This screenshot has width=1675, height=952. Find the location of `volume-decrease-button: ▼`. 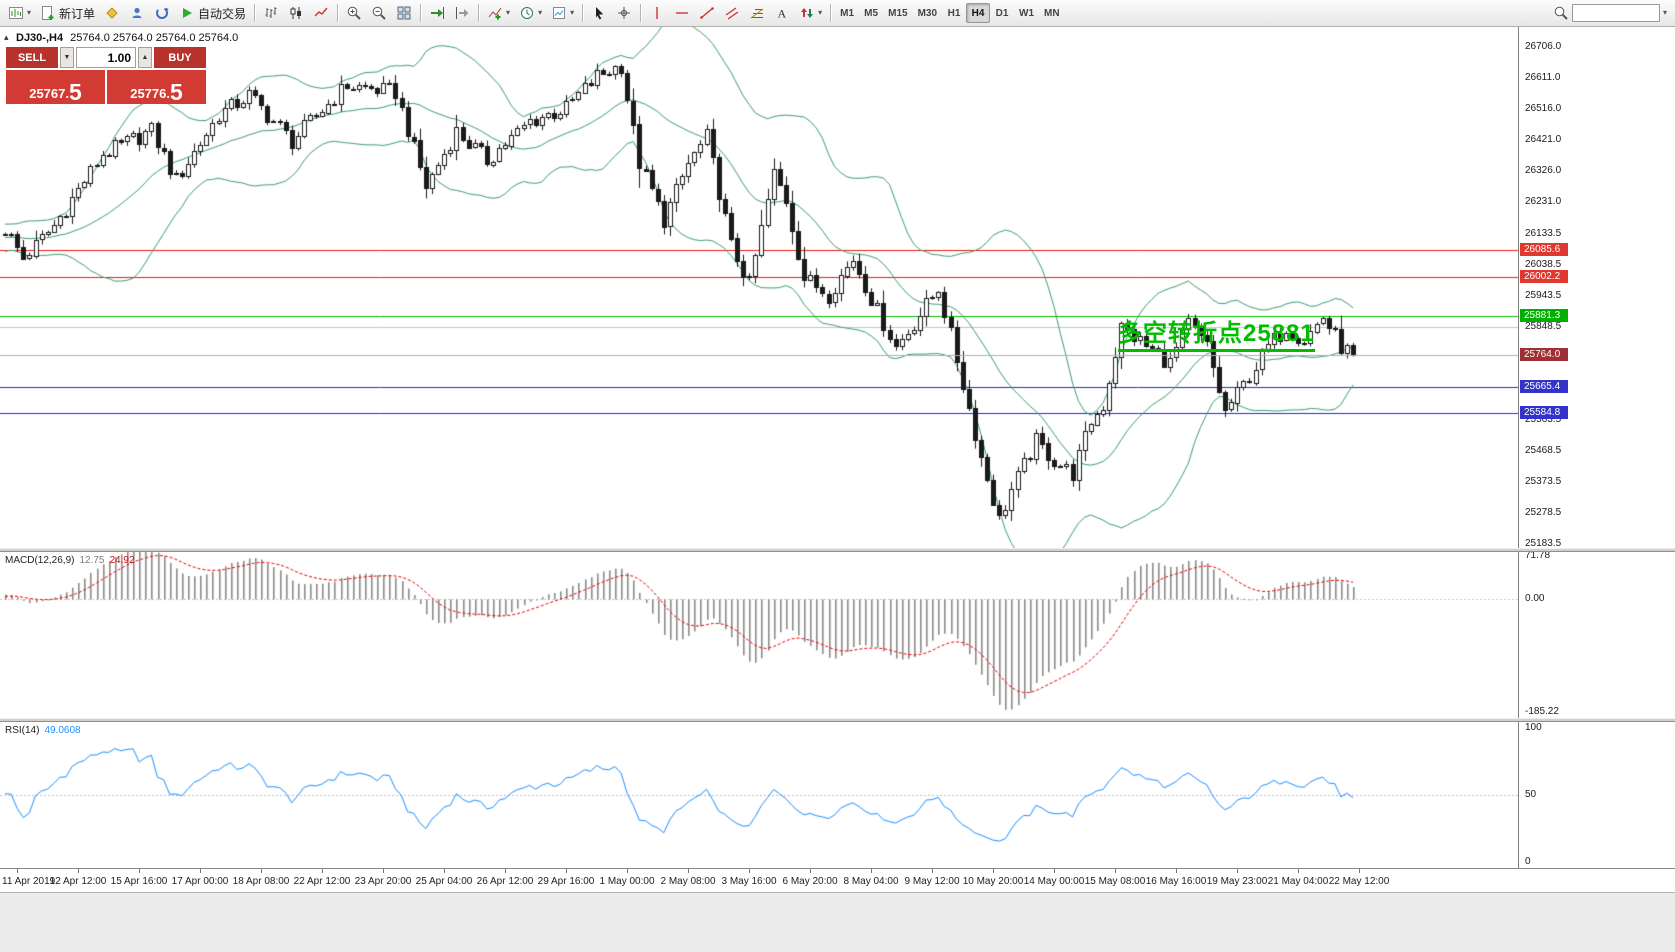

volume-decrease-button: ▼ is located at coordinates (67, 57).